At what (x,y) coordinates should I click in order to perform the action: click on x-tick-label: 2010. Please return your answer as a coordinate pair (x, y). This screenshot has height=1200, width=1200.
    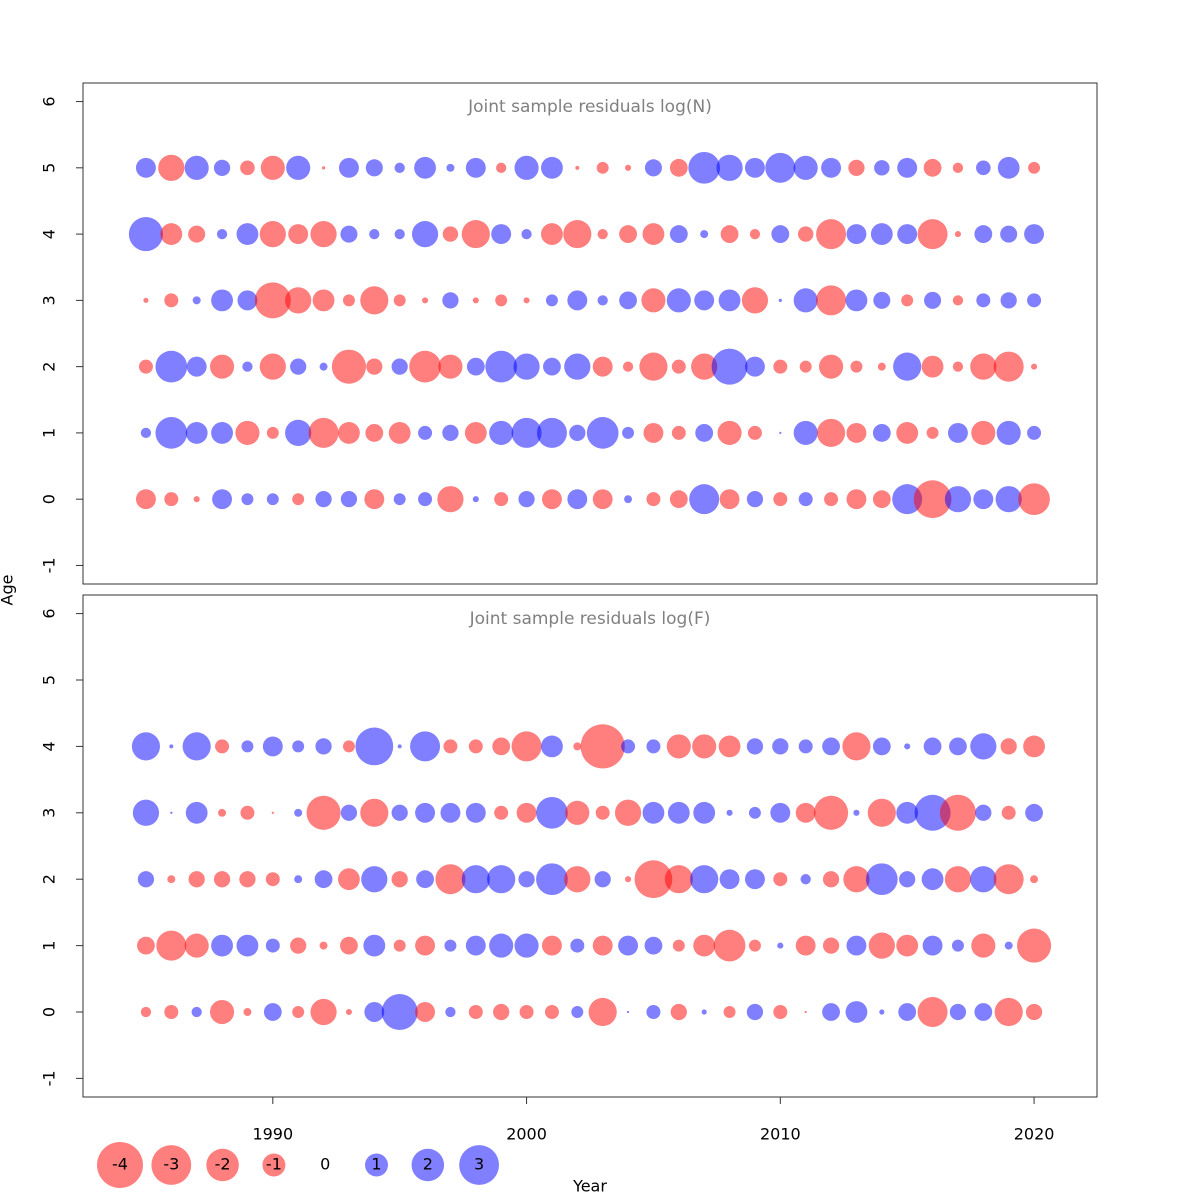
    Looking at the image, I should click on (780, 1134).